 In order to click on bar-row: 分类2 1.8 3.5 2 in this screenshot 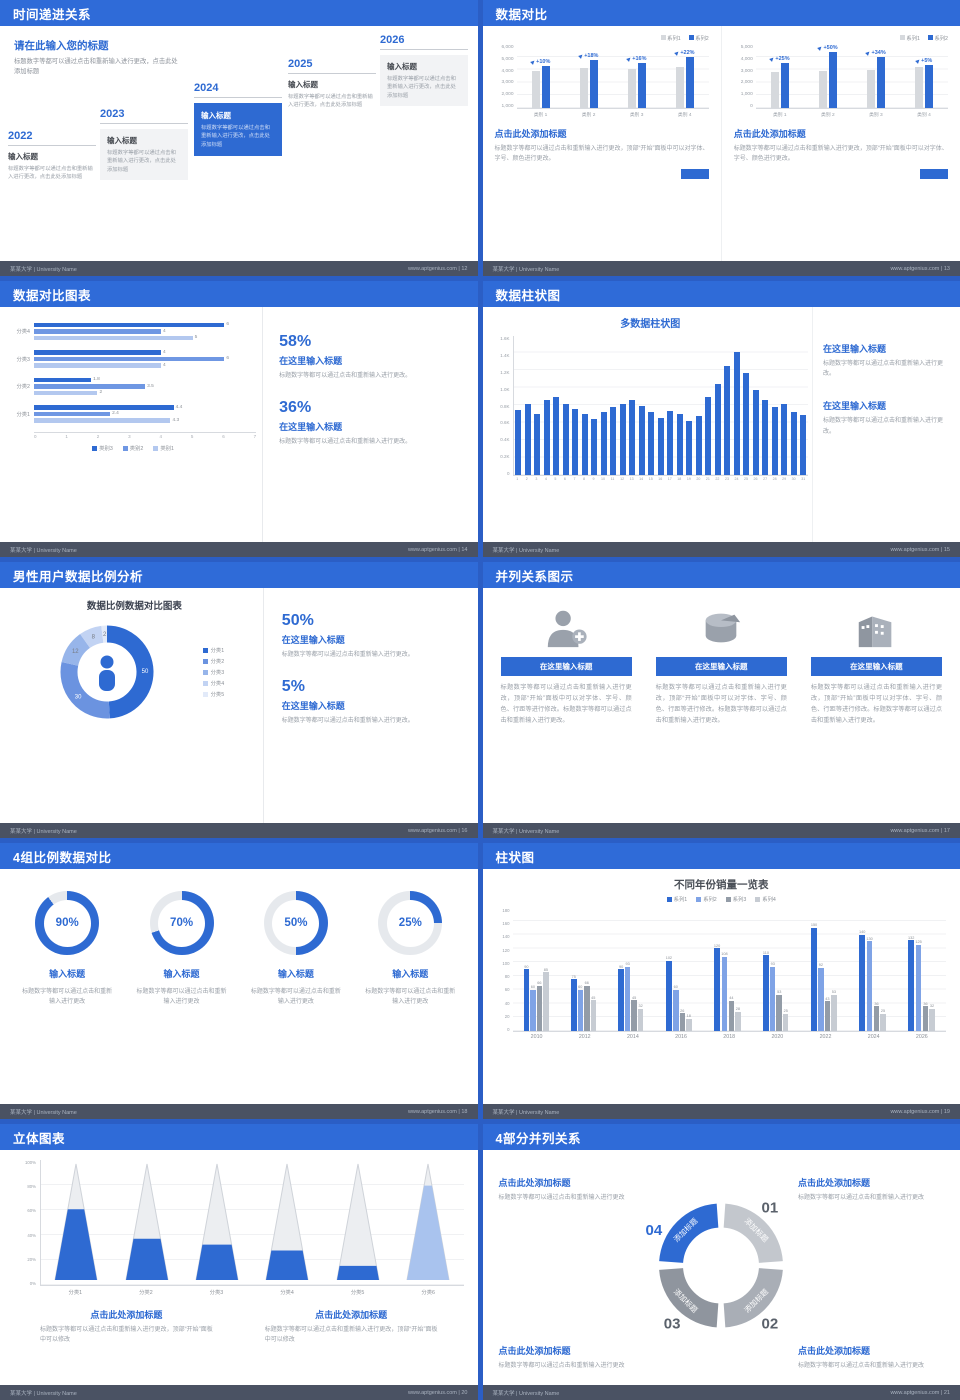, I will do `click(133, 386)`.